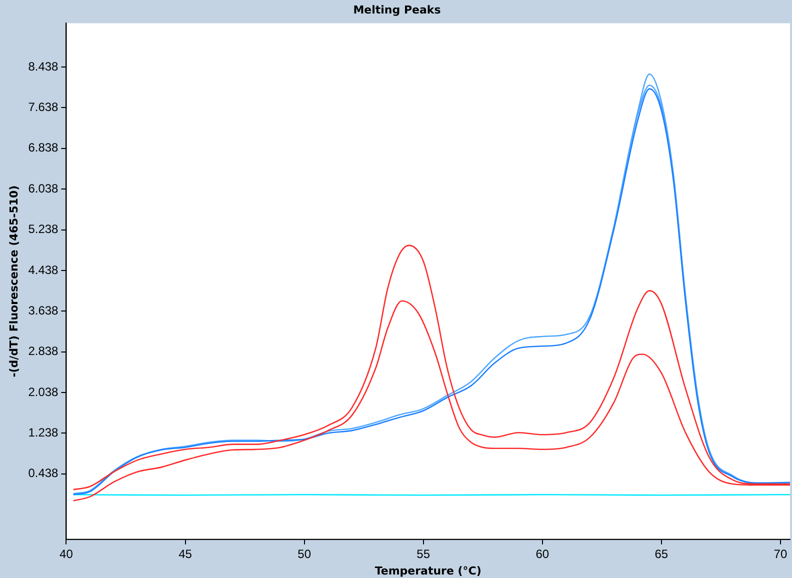  What do you see at coordinates (43, 310) in the screenshot?
I see `y-tick-label: 3.638` at bounding box center [43, 310].